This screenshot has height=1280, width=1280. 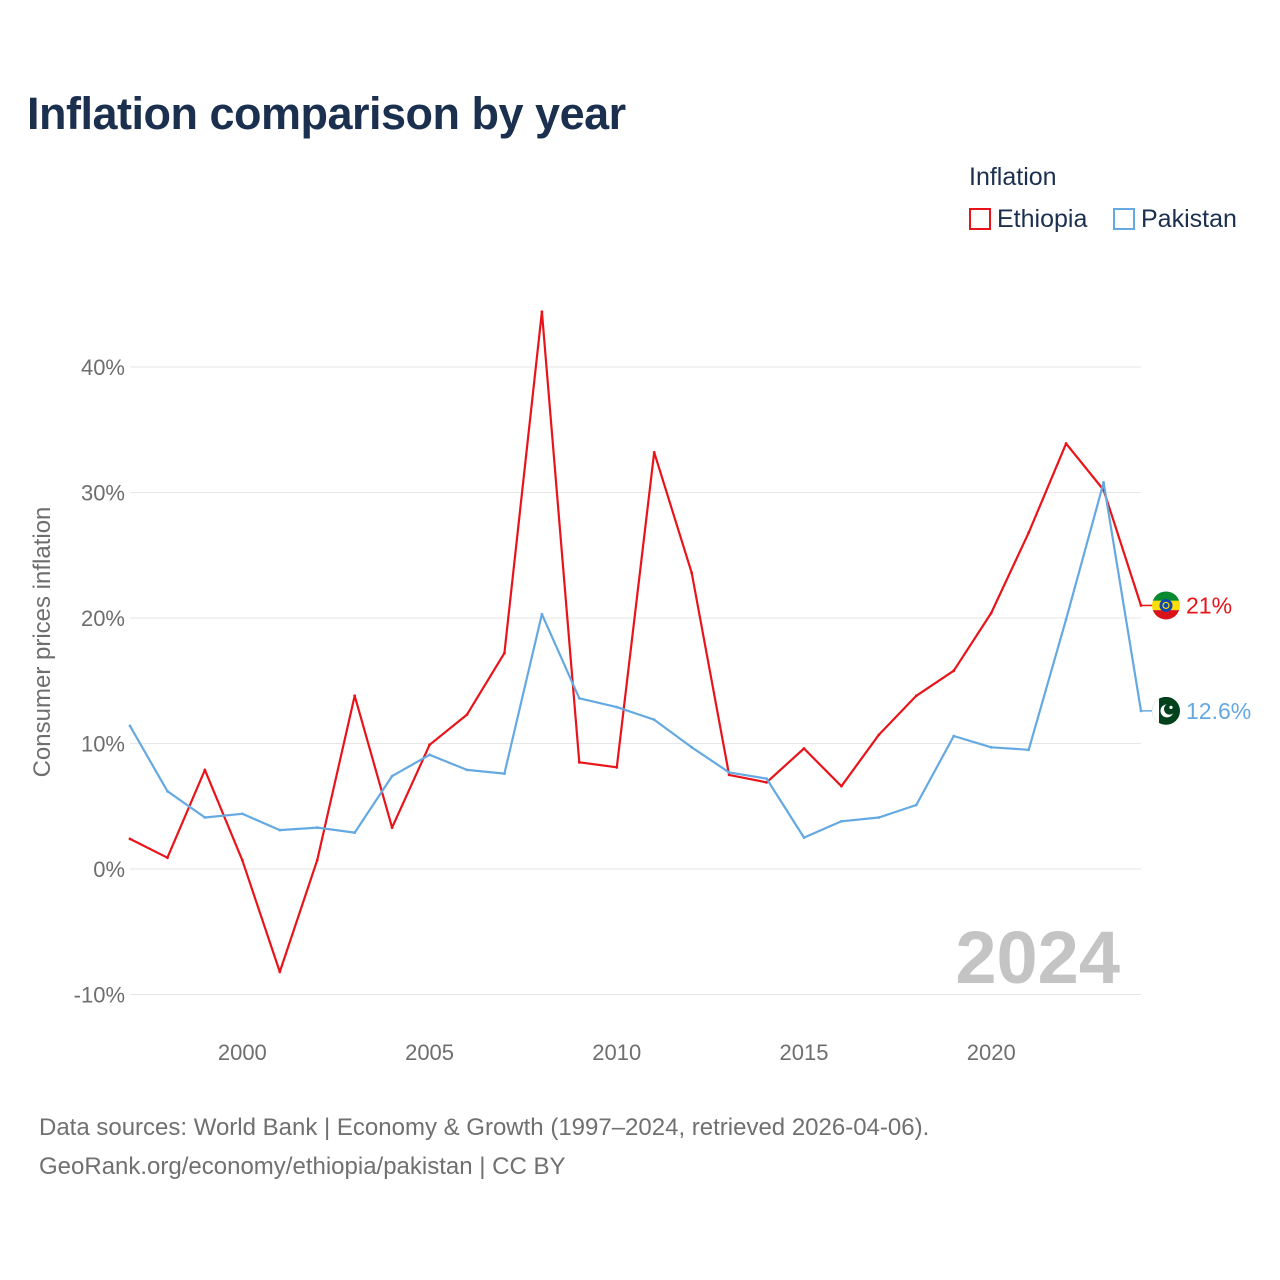 I want to click on x-tick-label-0: 2000, so click(x=242, y=1052).